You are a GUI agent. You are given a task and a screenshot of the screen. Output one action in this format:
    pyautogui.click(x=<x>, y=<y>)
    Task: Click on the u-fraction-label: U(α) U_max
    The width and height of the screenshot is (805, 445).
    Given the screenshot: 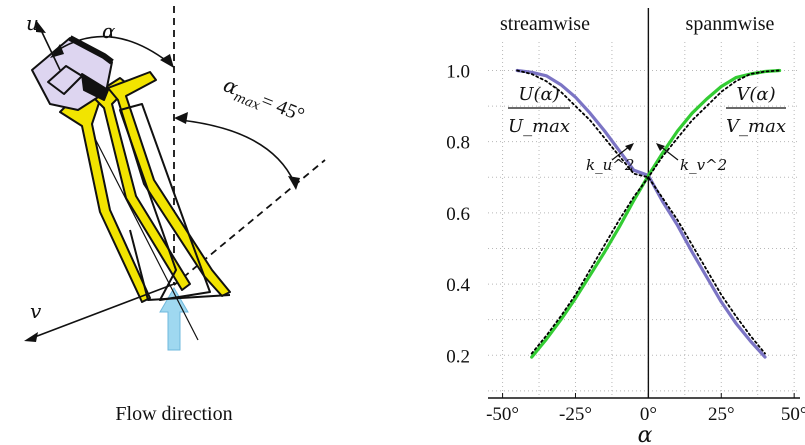 What is the action you would take?
    pyautogui.click(x=539, y=110)
    